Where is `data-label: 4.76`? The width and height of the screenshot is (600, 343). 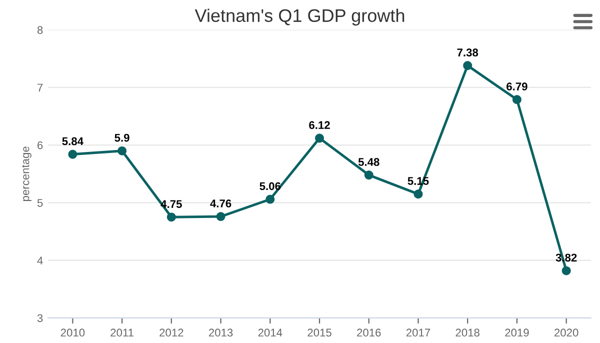 data-label: 4.76 is located at coordinates (221, 204).